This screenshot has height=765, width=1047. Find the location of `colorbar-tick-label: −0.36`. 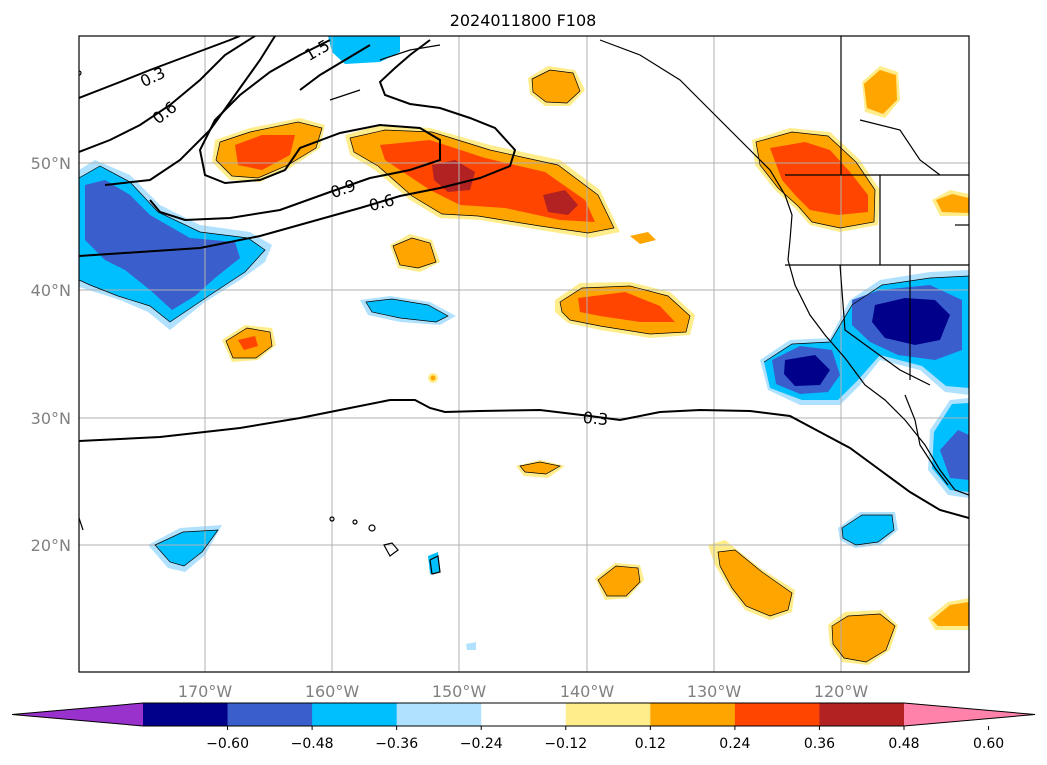

colorbar-tick-label: −0.36 is located at coordinates (396, 744).